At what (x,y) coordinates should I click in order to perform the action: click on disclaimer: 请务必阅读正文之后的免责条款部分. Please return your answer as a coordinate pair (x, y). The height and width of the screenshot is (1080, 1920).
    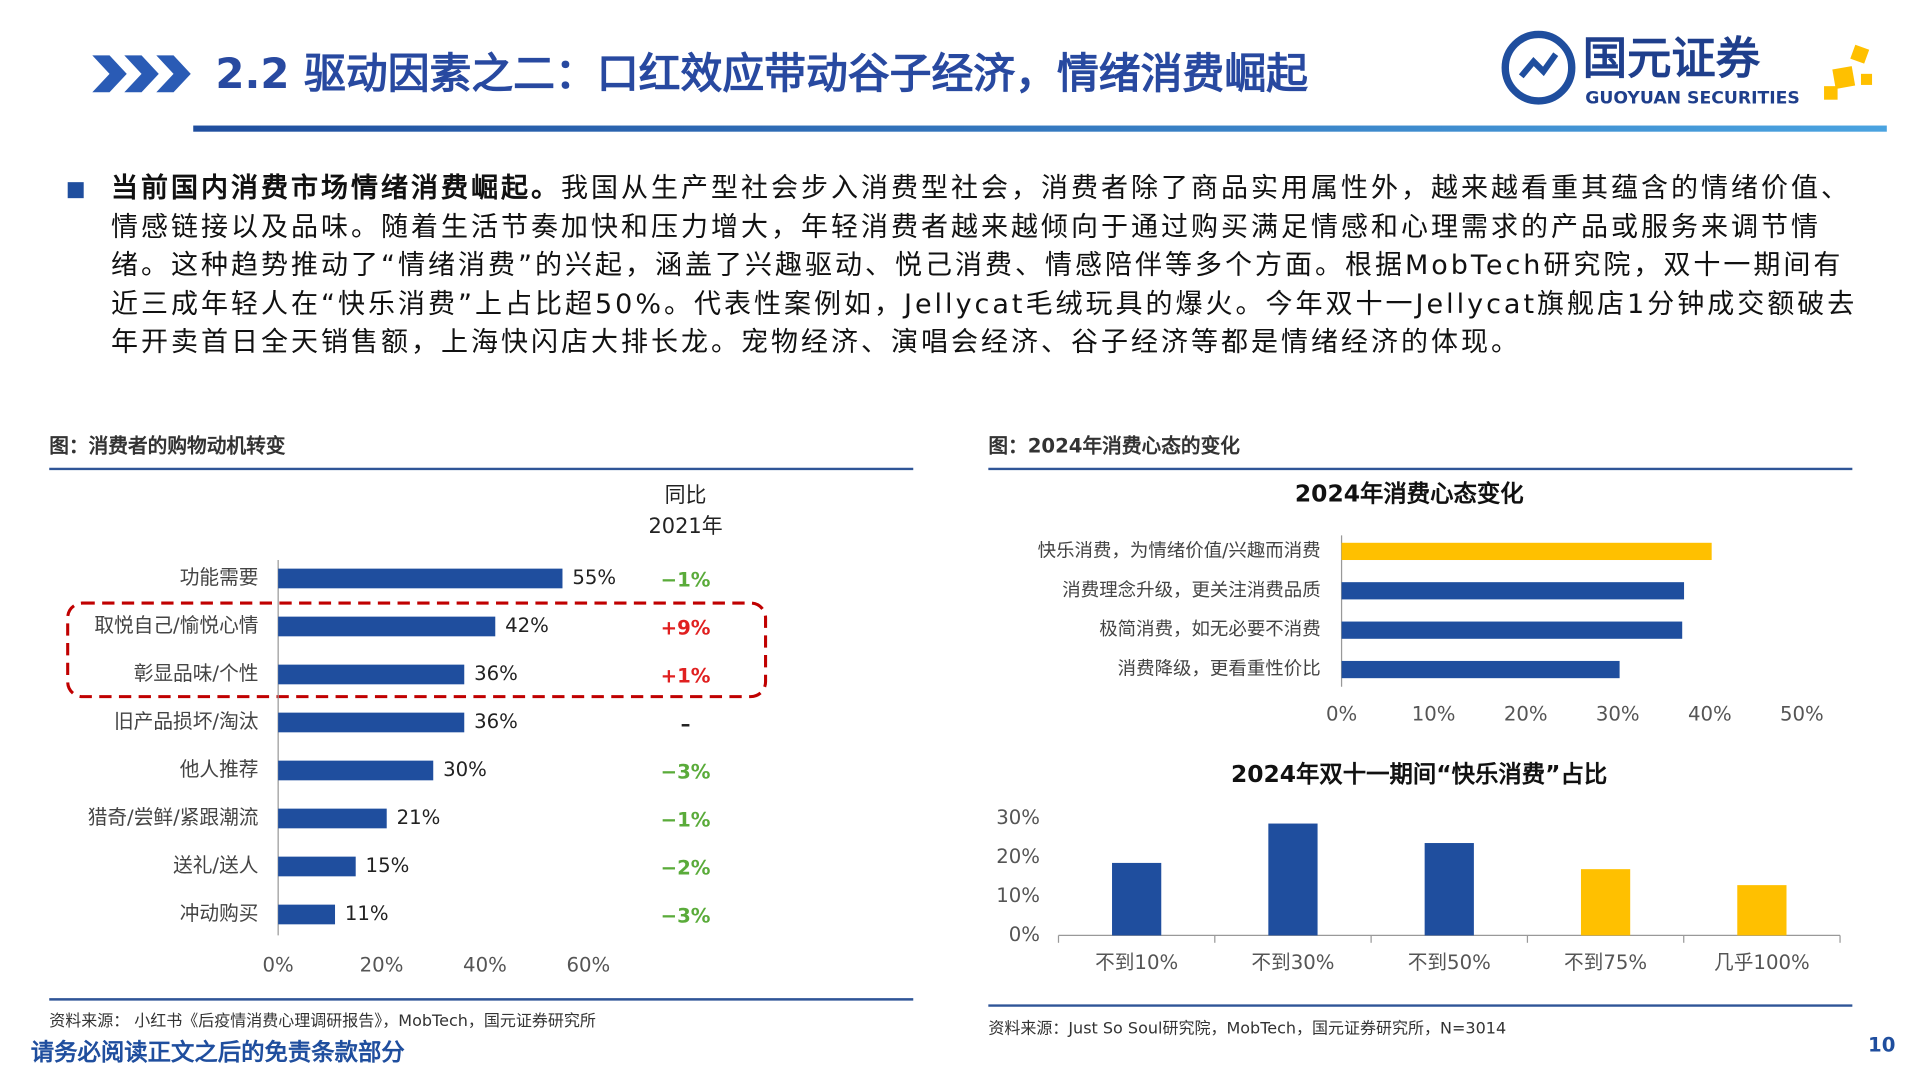
    Looking at the image, I should click on (218, 1052).